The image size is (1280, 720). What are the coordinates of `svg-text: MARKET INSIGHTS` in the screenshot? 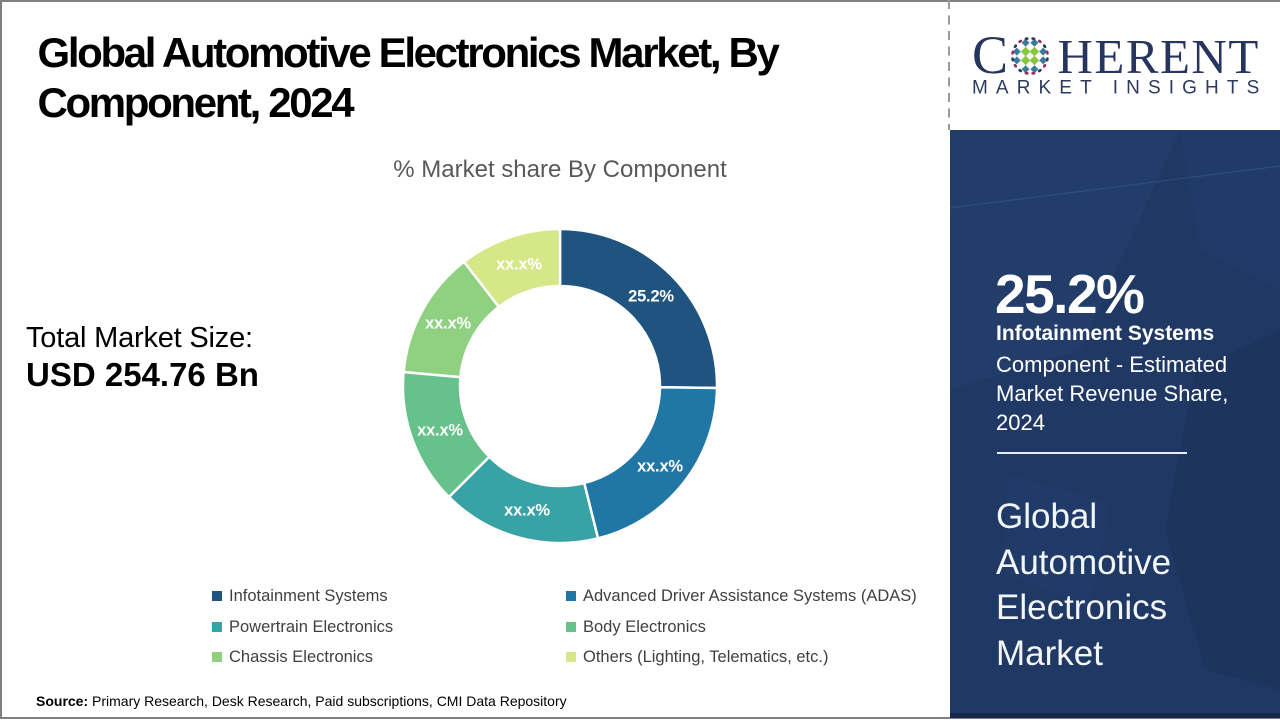 It's located at (1119, 88).